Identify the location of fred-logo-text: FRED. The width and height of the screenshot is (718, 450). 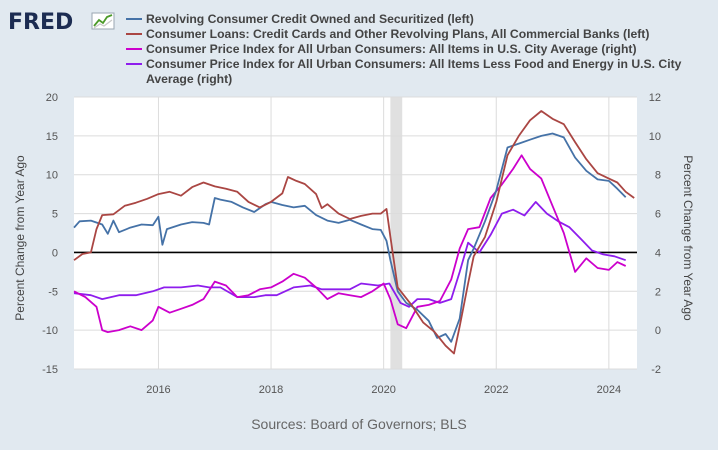
(40, 22).